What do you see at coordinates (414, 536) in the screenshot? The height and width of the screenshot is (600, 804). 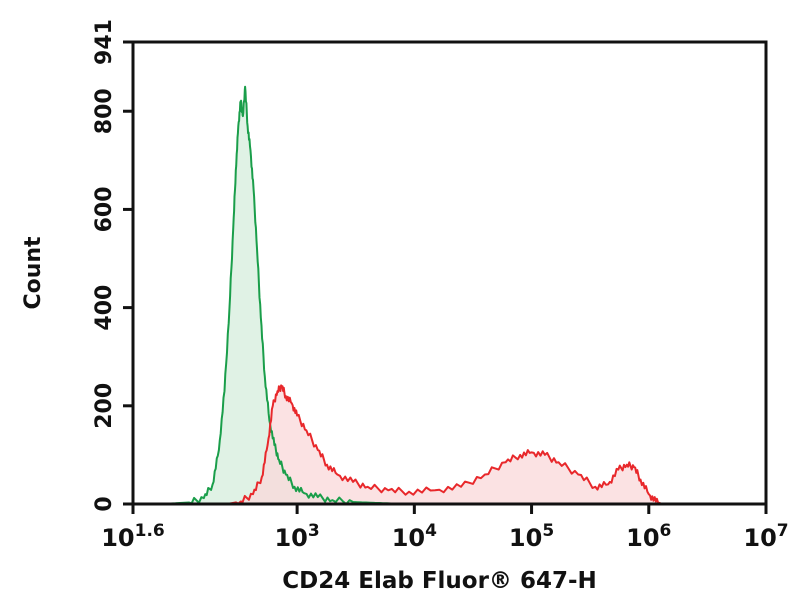 I see `x-tick-label: 104` at bounding box center [414, 536].